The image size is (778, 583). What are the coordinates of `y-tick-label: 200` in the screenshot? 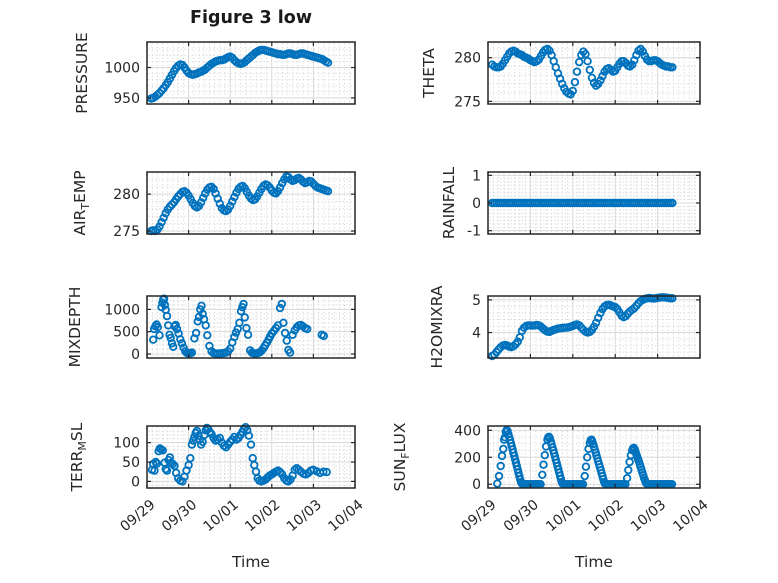 It's located at (467, 458).